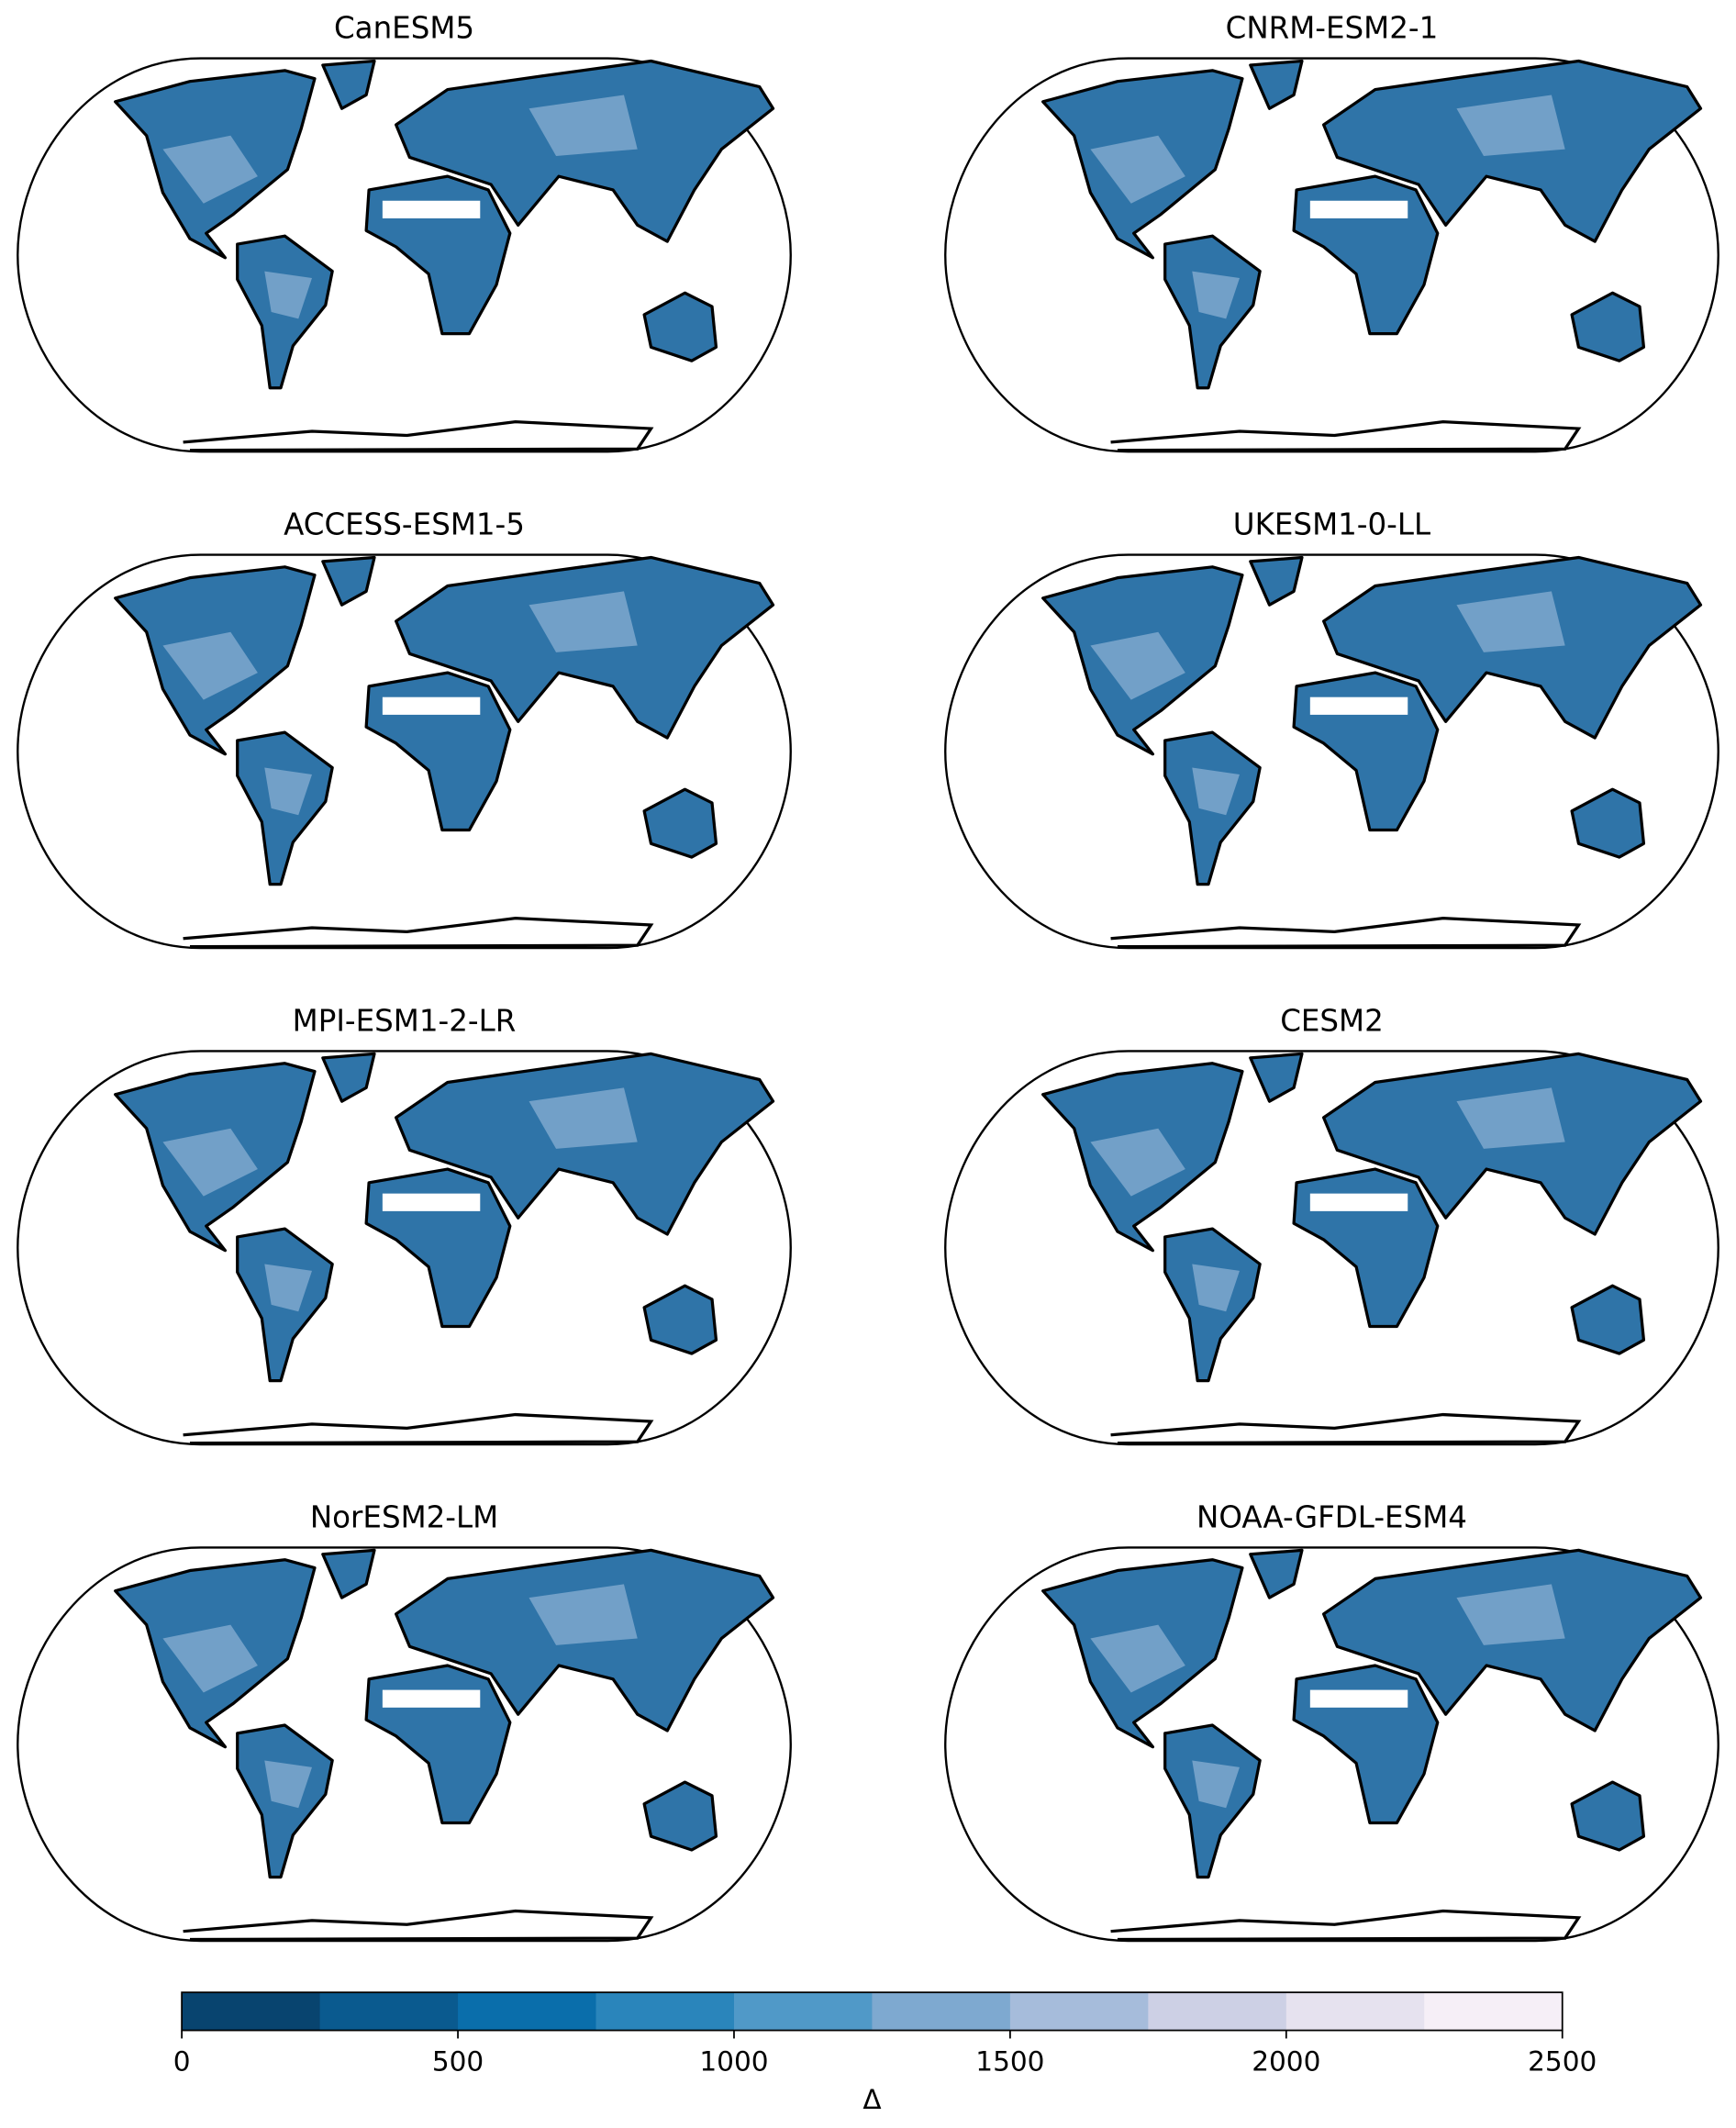 This screenshot has height=2128, width=1736. I want to click on colorbar-tick-label: 0, so click(182, 2062).